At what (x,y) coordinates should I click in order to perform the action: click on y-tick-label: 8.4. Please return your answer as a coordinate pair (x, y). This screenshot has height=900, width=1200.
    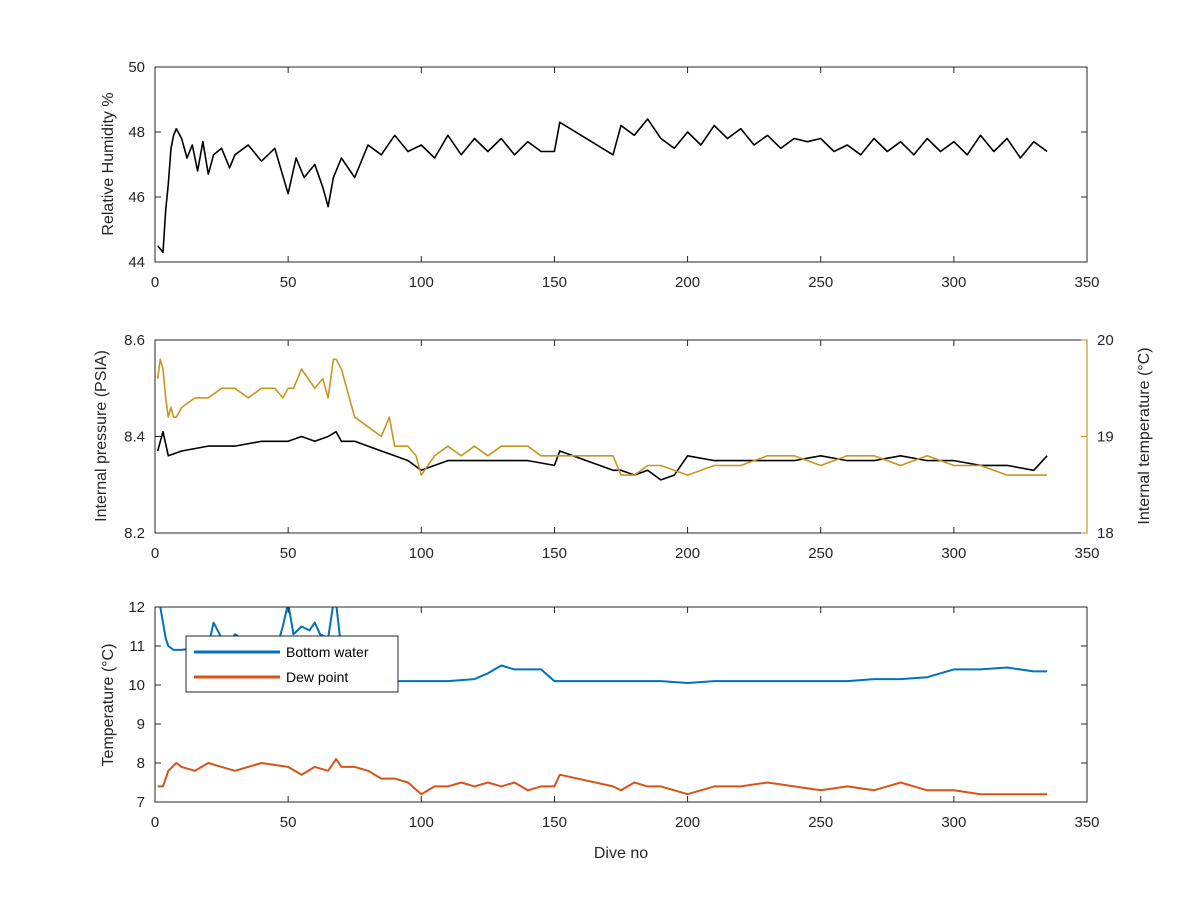
    Looking at the image, I should click on (134, 437).